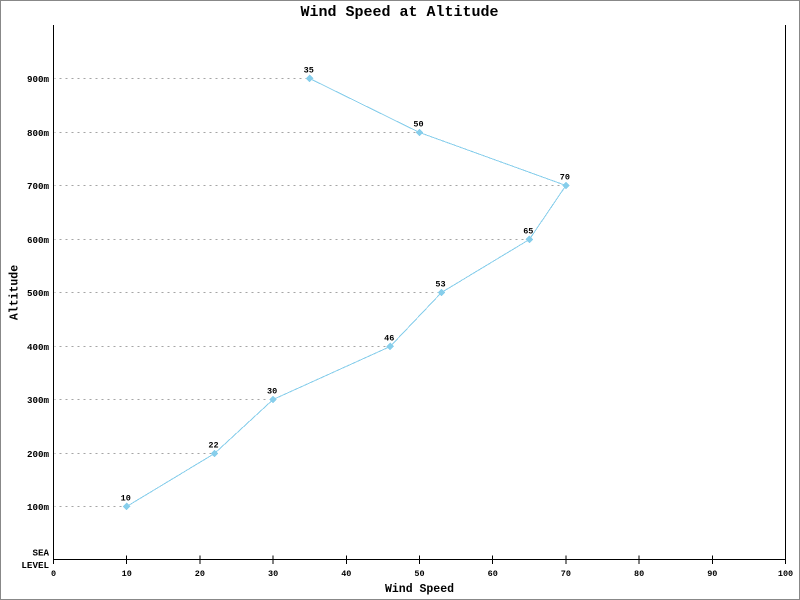 Image resolution: width=800 pixels, height=600 pixels. What do you see at coordinates (40, 553) in the screenshot?
I see `svg-text: SEA` at bounding box center [40, 553].